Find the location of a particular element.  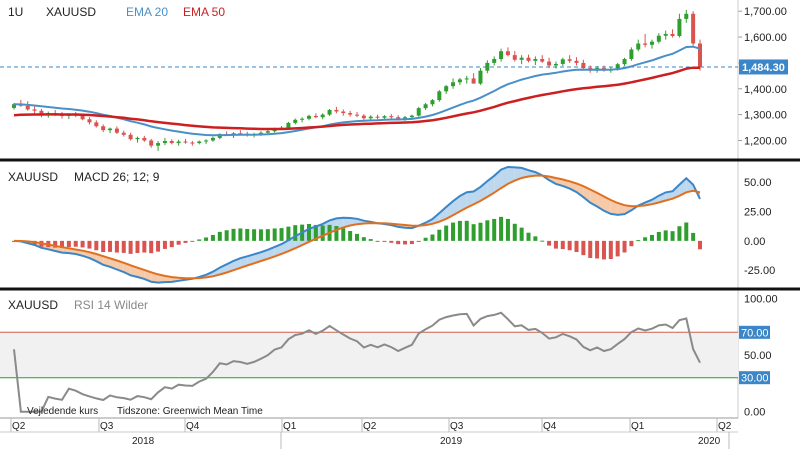

rsi-symbol-label: XAUUSD is located at coordinates (33, 305).